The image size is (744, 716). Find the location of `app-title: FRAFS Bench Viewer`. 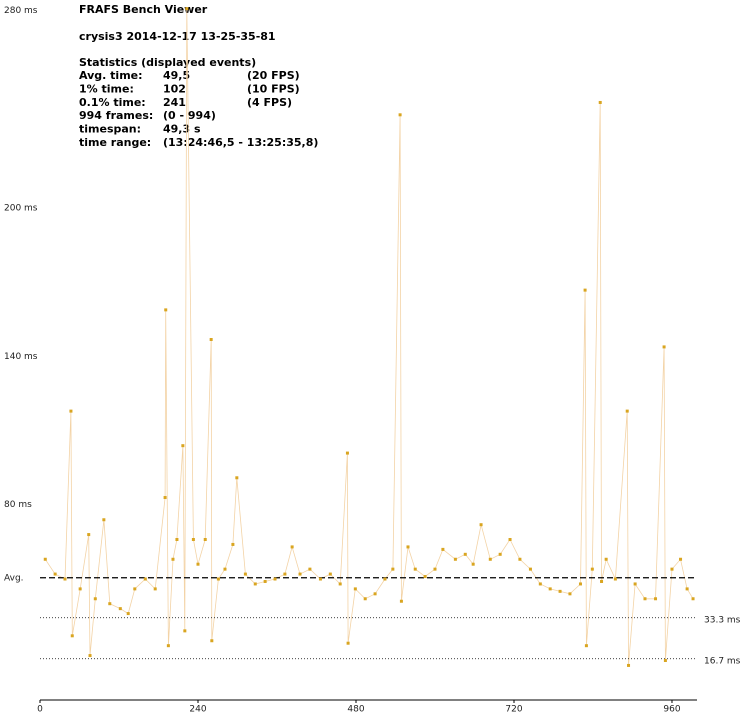

app-title: FRAFS Bench Viewer is located at coordinates (143, 9).